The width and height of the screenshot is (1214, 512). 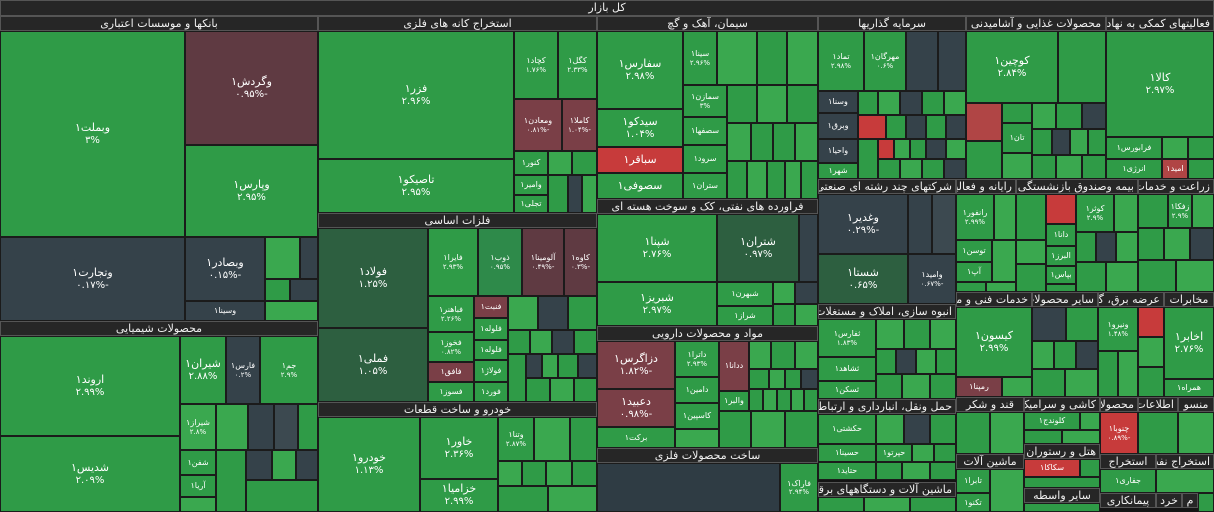 What do you see at coordinates (697, 390) in the screenshot?
I see `tile-dmin: دامین۱` at bounding box center [697, 390].